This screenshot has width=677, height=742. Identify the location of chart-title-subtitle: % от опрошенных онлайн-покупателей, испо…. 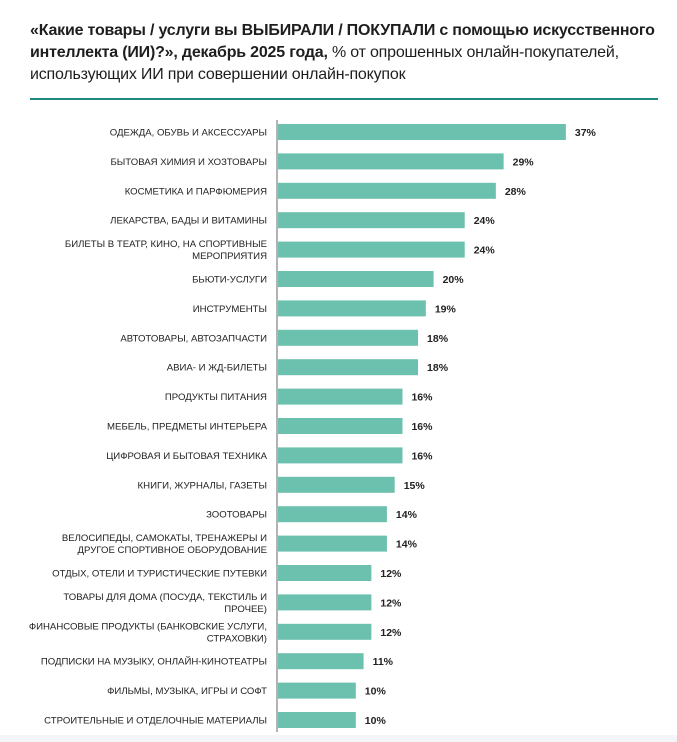
(324, 63).